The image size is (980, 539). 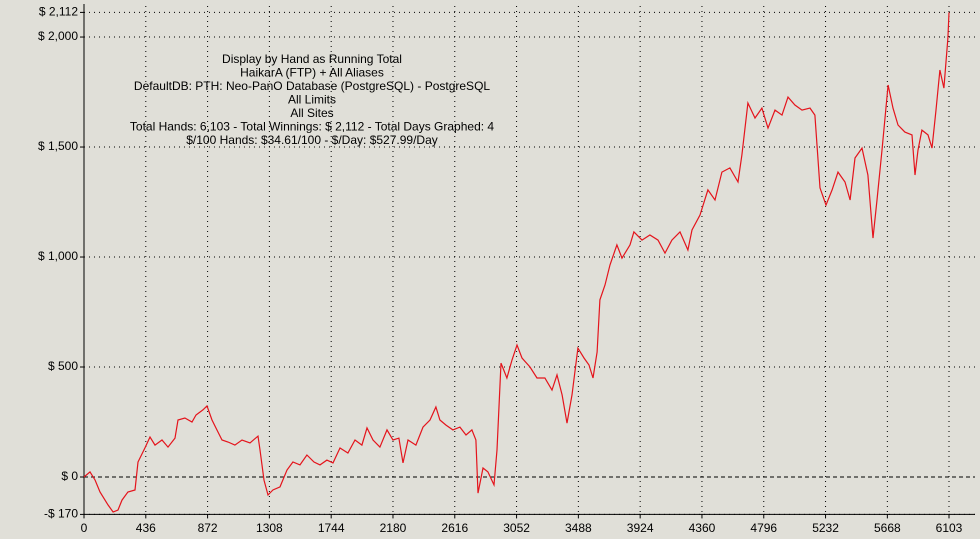 What do you see at coordinates (63, 366) in the screenshot?
I see `y-tick-label: $ 500` at bounding box center [63, 366].